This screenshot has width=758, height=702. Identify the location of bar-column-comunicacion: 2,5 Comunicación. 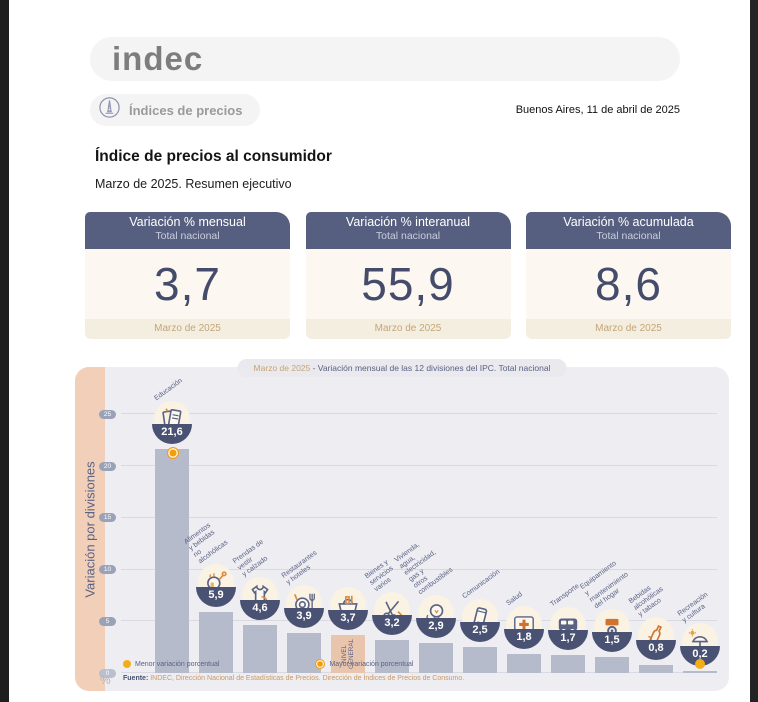
(480, 529).